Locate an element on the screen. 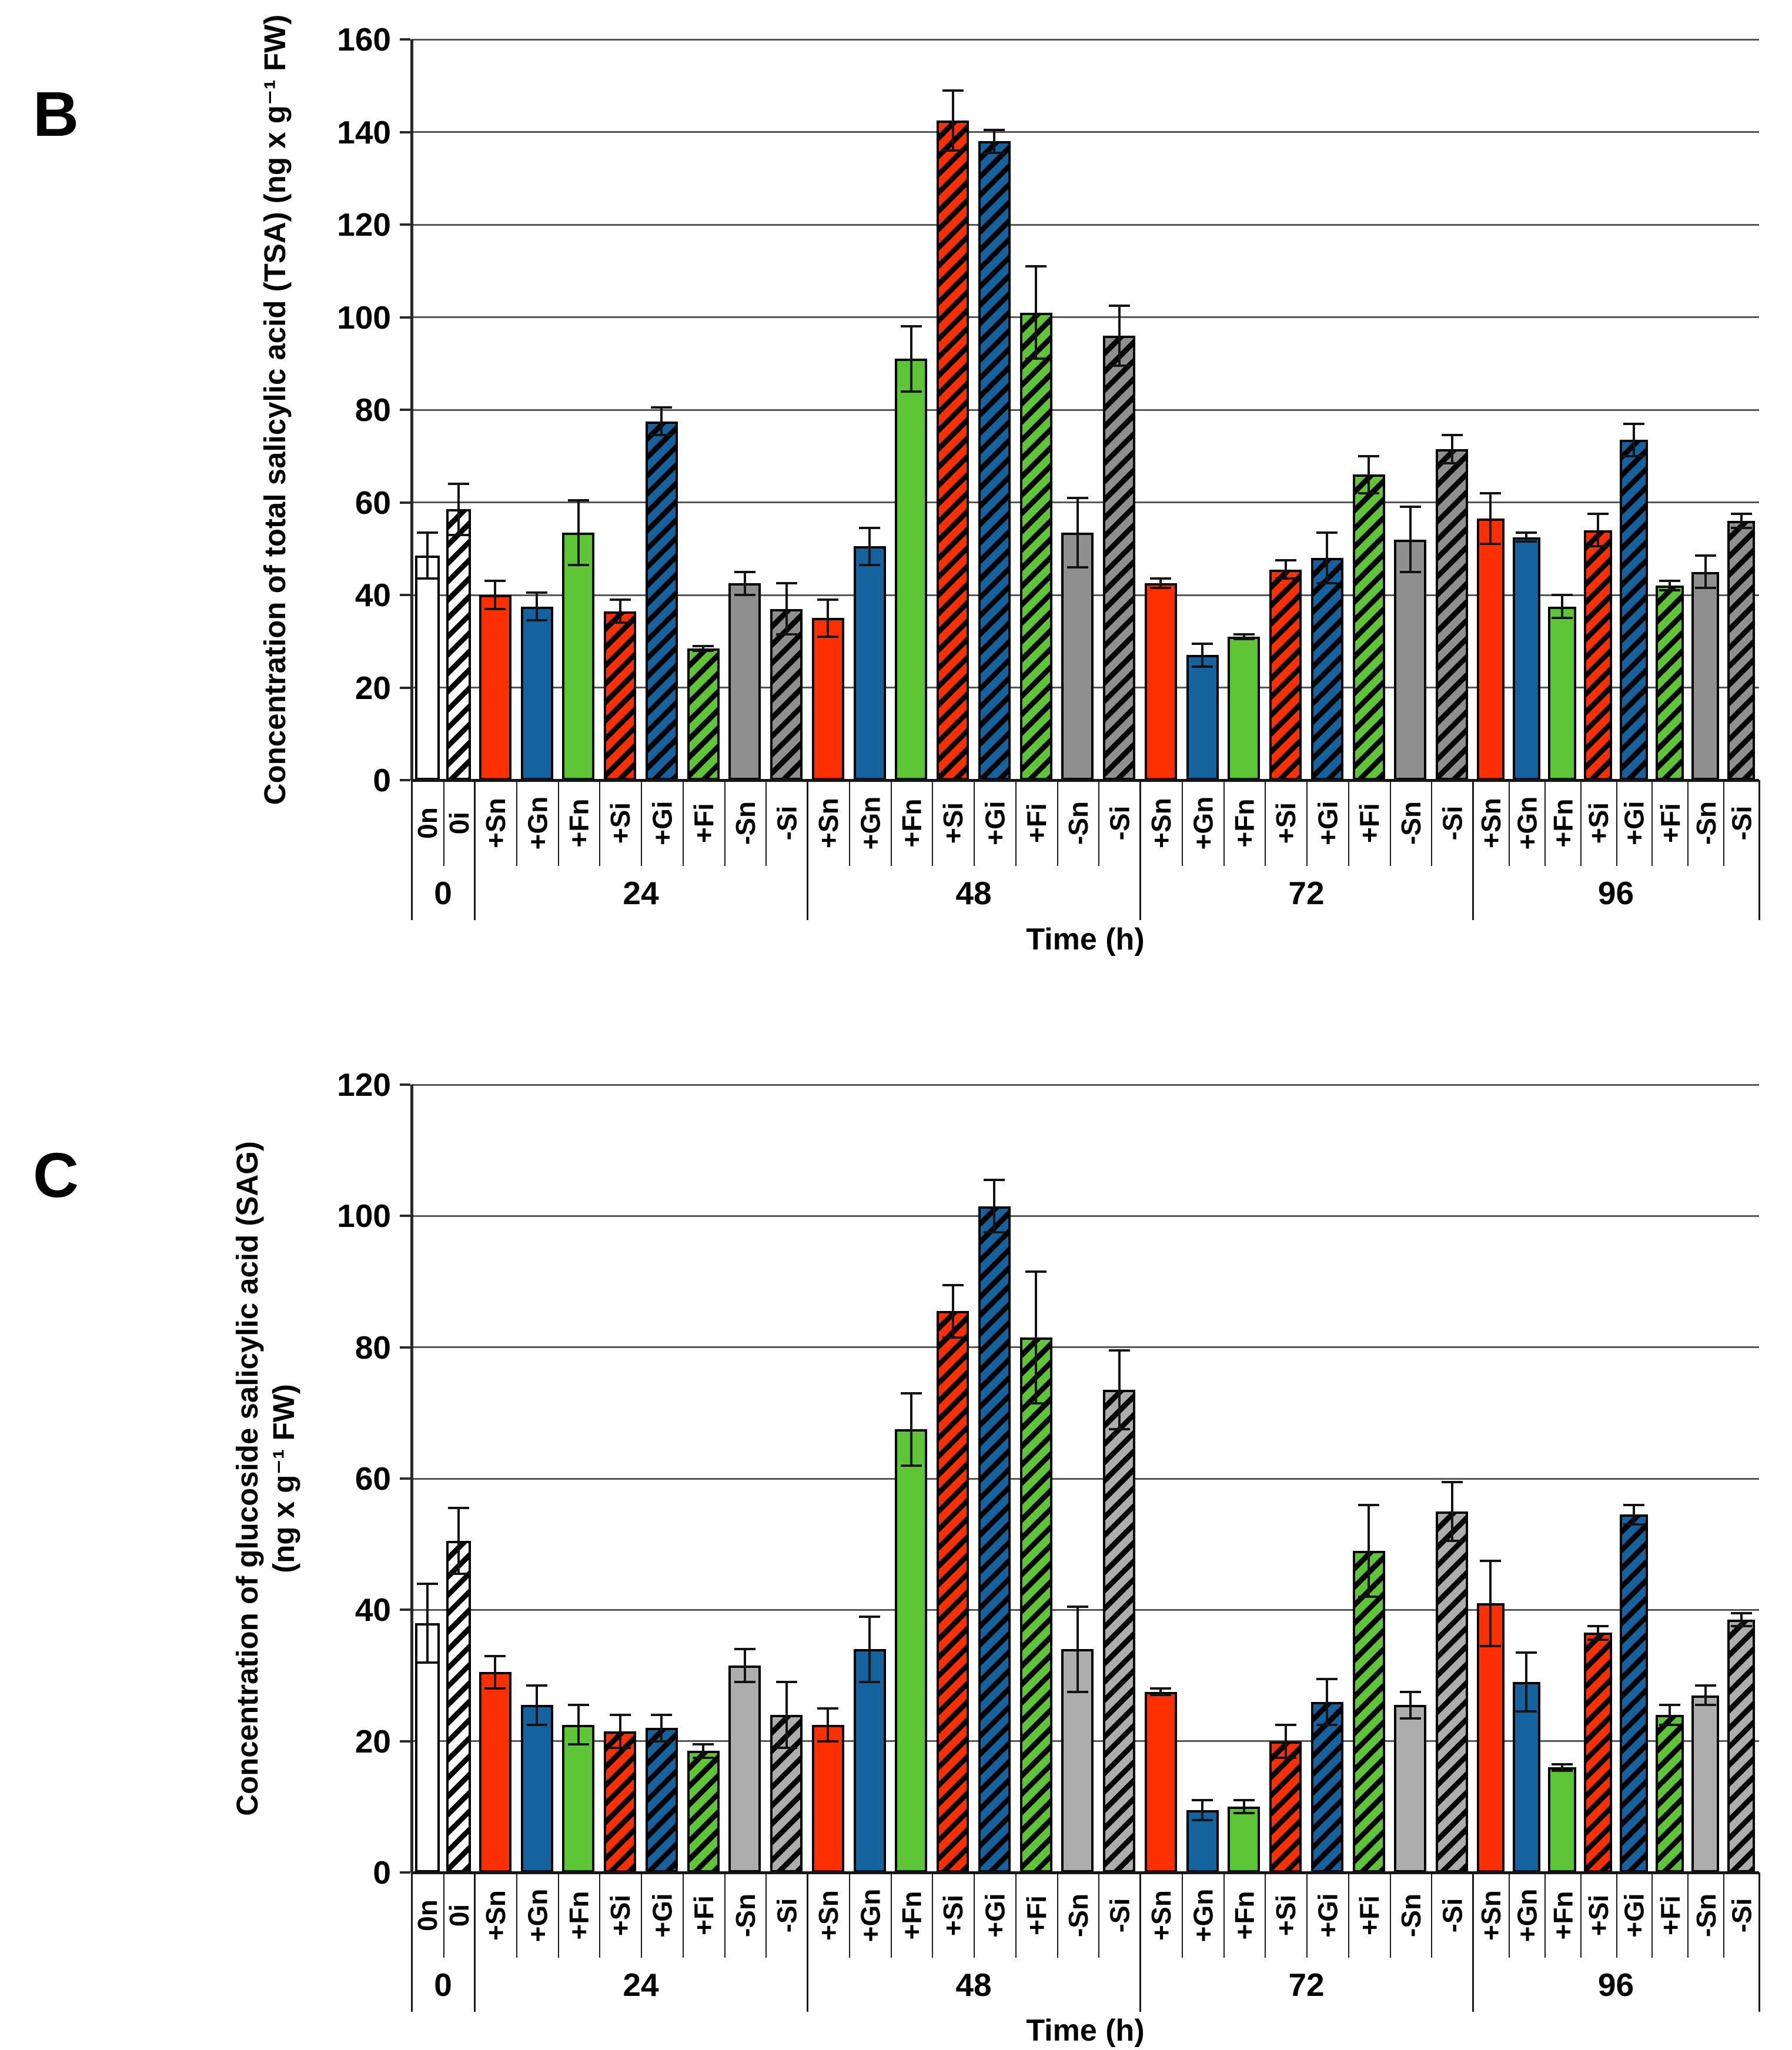  bar-label-C-72-+Gn: +Gn is located at coordinates (1203, 1915).